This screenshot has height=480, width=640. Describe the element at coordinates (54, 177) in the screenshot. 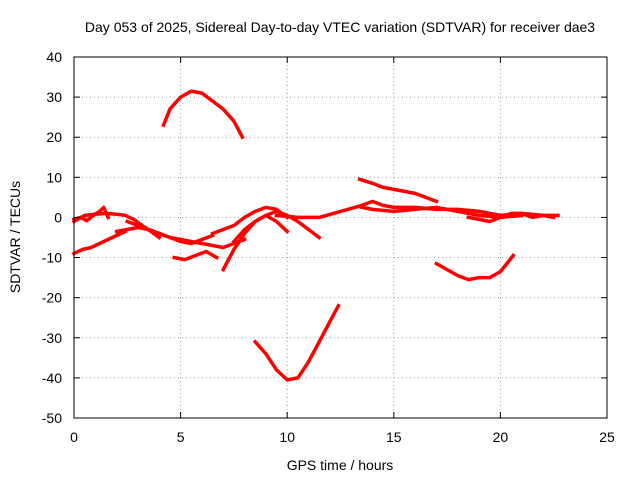

I see `y-tick-label: 10` at that location.